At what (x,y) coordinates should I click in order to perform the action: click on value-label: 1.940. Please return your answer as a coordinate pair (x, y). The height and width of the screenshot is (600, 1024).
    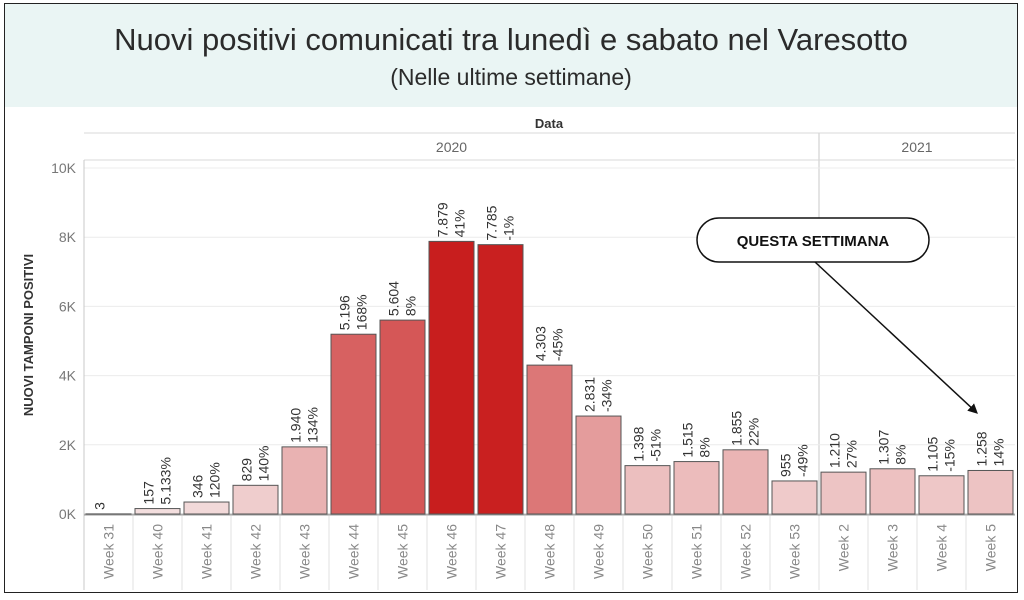
    Looking at the image, I should click on (296, 425).